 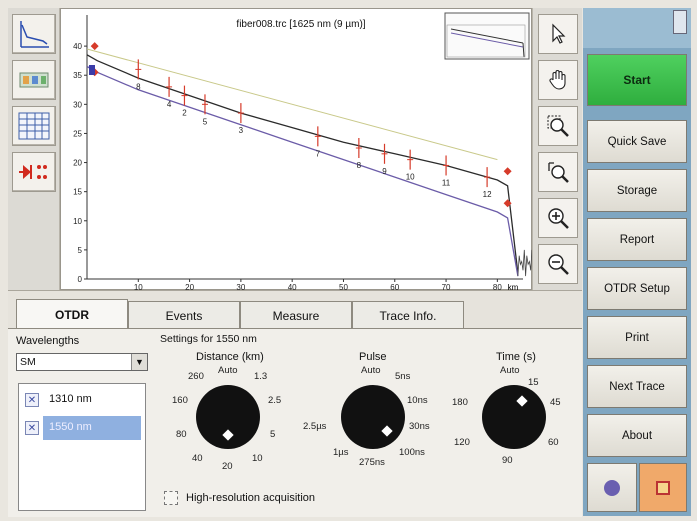 What do you see at coordinates (72, 314) in the screenshot?
I see `tab-otdr: OTDR` at bounding box center [72, 314].